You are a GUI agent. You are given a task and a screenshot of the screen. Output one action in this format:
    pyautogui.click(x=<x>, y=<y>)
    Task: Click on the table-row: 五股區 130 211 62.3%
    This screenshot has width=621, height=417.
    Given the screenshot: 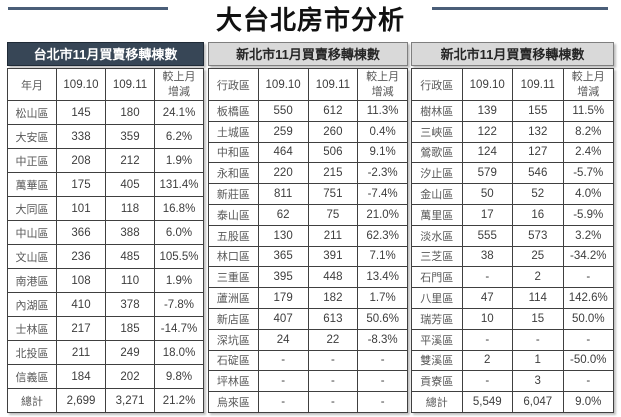 What is the action you would take?
    pyautogui.click(x=308, y=235)
    